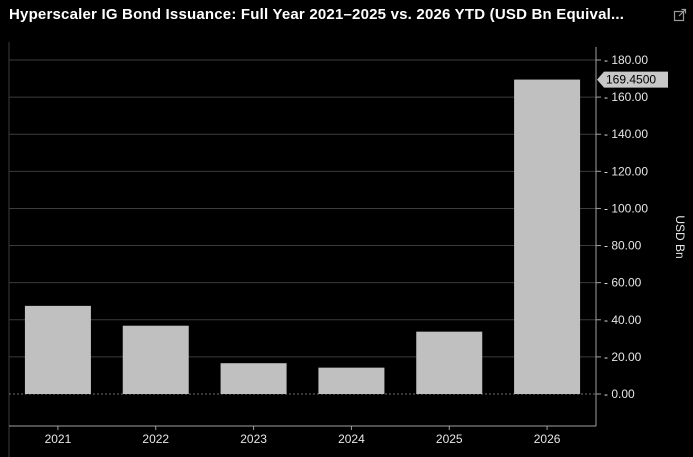 The height and width of the screenshot is (457, 693). I want to click on y-tick-label: - 20.00, so click(623, 357).